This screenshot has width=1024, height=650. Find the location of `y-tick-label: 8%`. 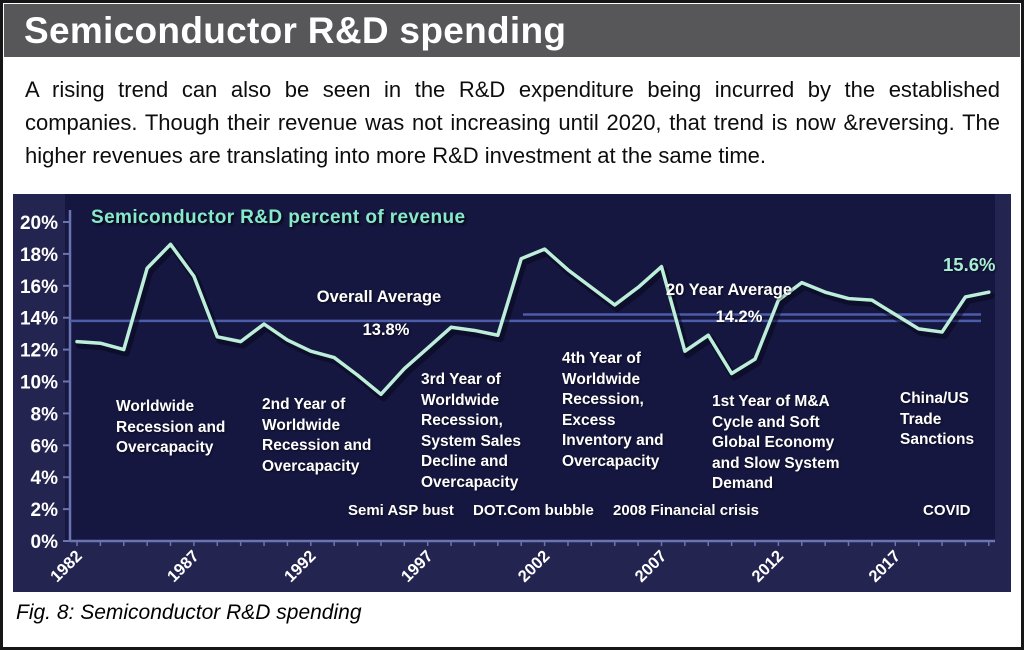

y-tick-label: 8% is located at coordinates (45, 414).